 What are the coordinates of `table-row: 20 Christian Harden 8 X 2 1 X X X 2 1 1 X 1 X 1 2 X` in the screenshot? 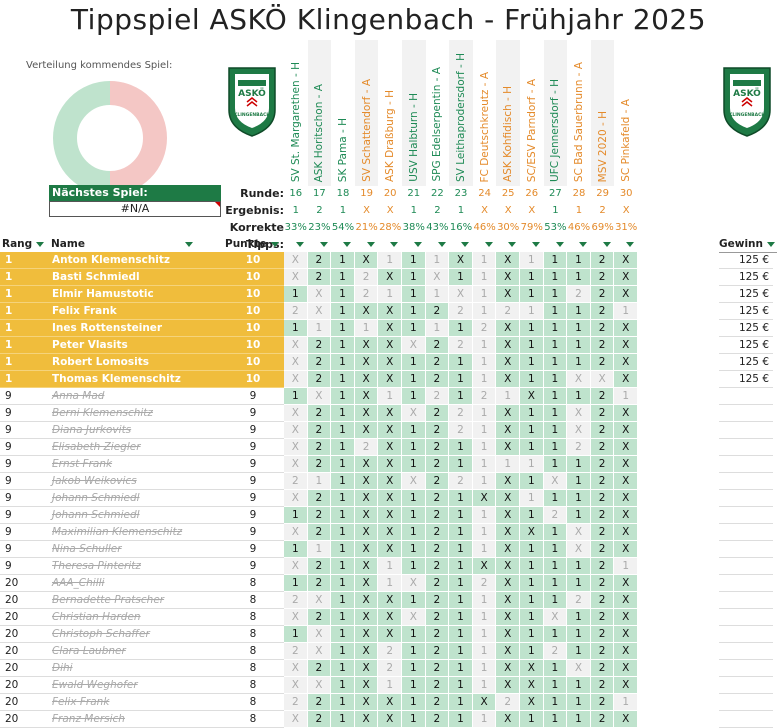 It's located at (388, 617).